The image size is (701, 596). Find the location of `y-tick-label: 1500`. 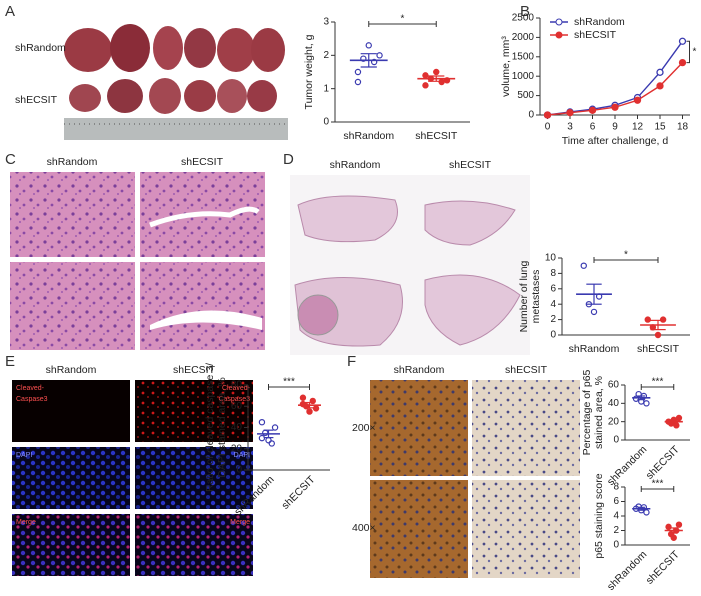

y-tick-label: 1500 is located at coordinates (523, 56).